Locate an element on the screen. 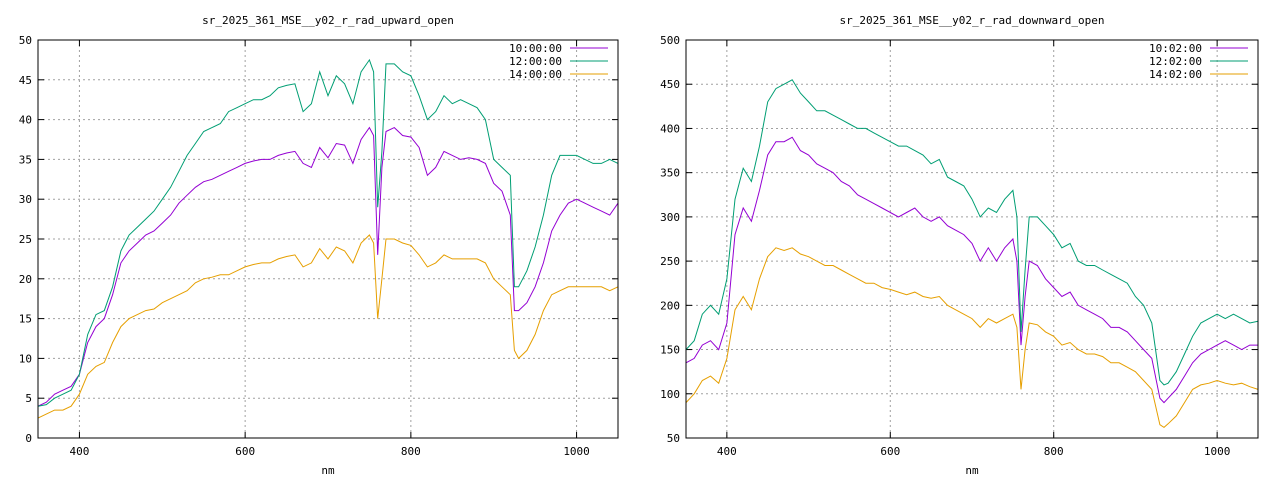 Image resolution: width=1280 pixels, height=480 pixels. chart-title: sr_2025_361_MSE__y02_r_rad_downward_open is located at coordinates (972, 20).